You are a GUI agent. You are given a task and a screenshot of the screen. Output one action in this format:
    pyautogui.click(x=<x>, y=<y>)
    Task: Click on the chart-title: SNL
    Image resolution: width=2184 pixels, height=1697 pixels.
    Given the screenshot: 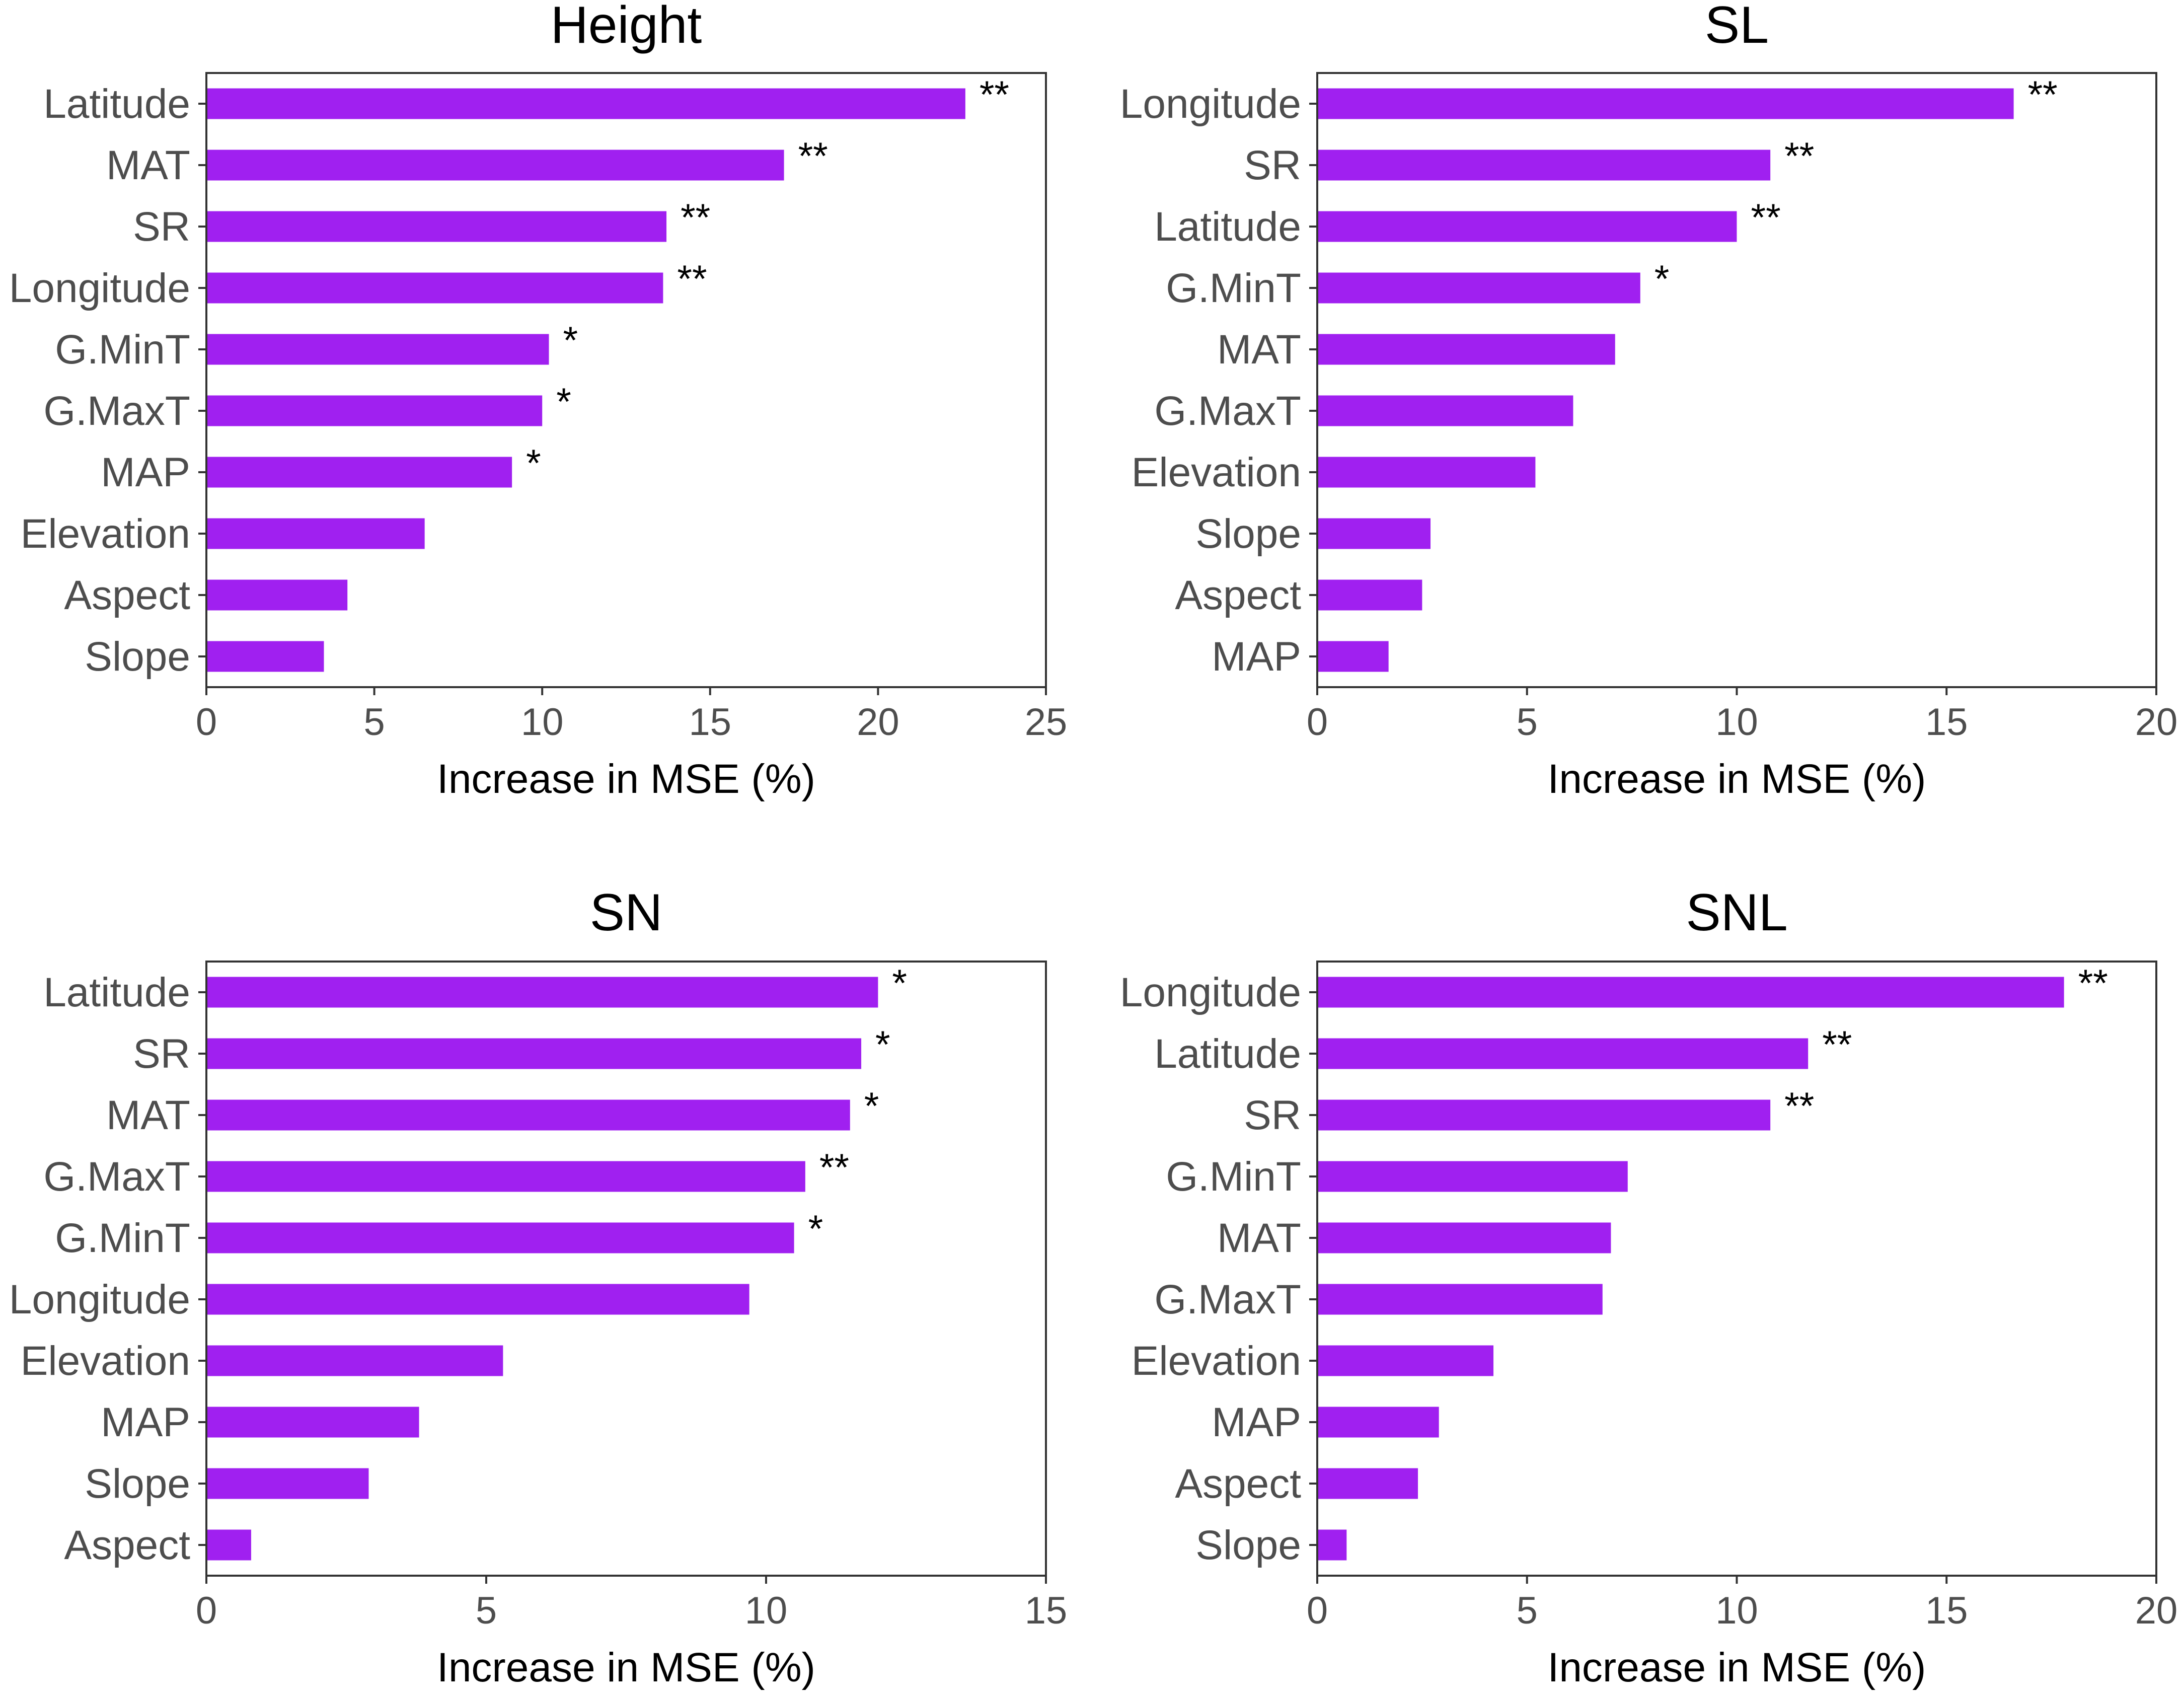 What is the action you would take?
    pyautogui.click(x=1736, y=913)
    